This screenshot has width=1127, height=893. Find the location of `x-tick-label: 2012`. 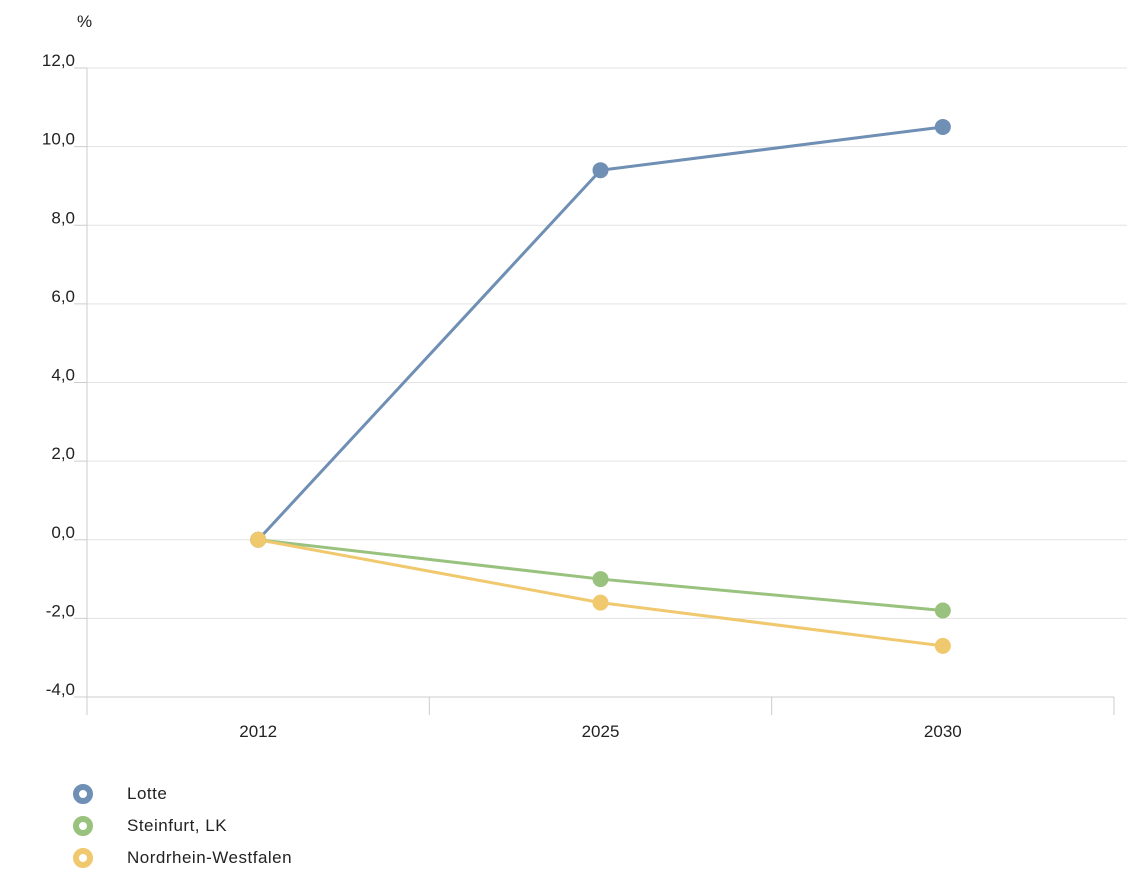

x-tick-label: 2012 is located at coordinates (258, 731).